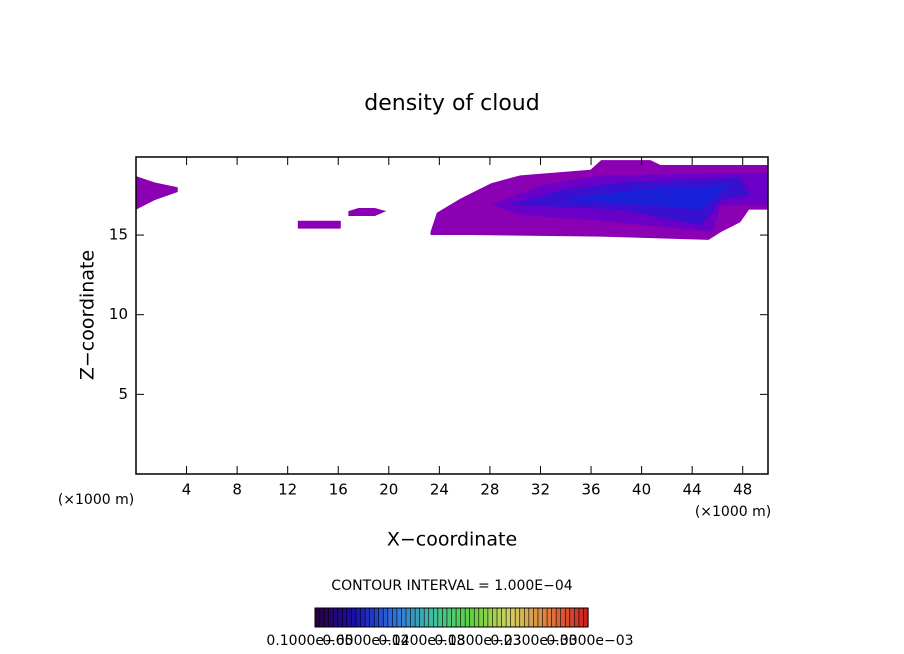  I want to click on y-axis-label: Z−coordinate, so click(88, 315).